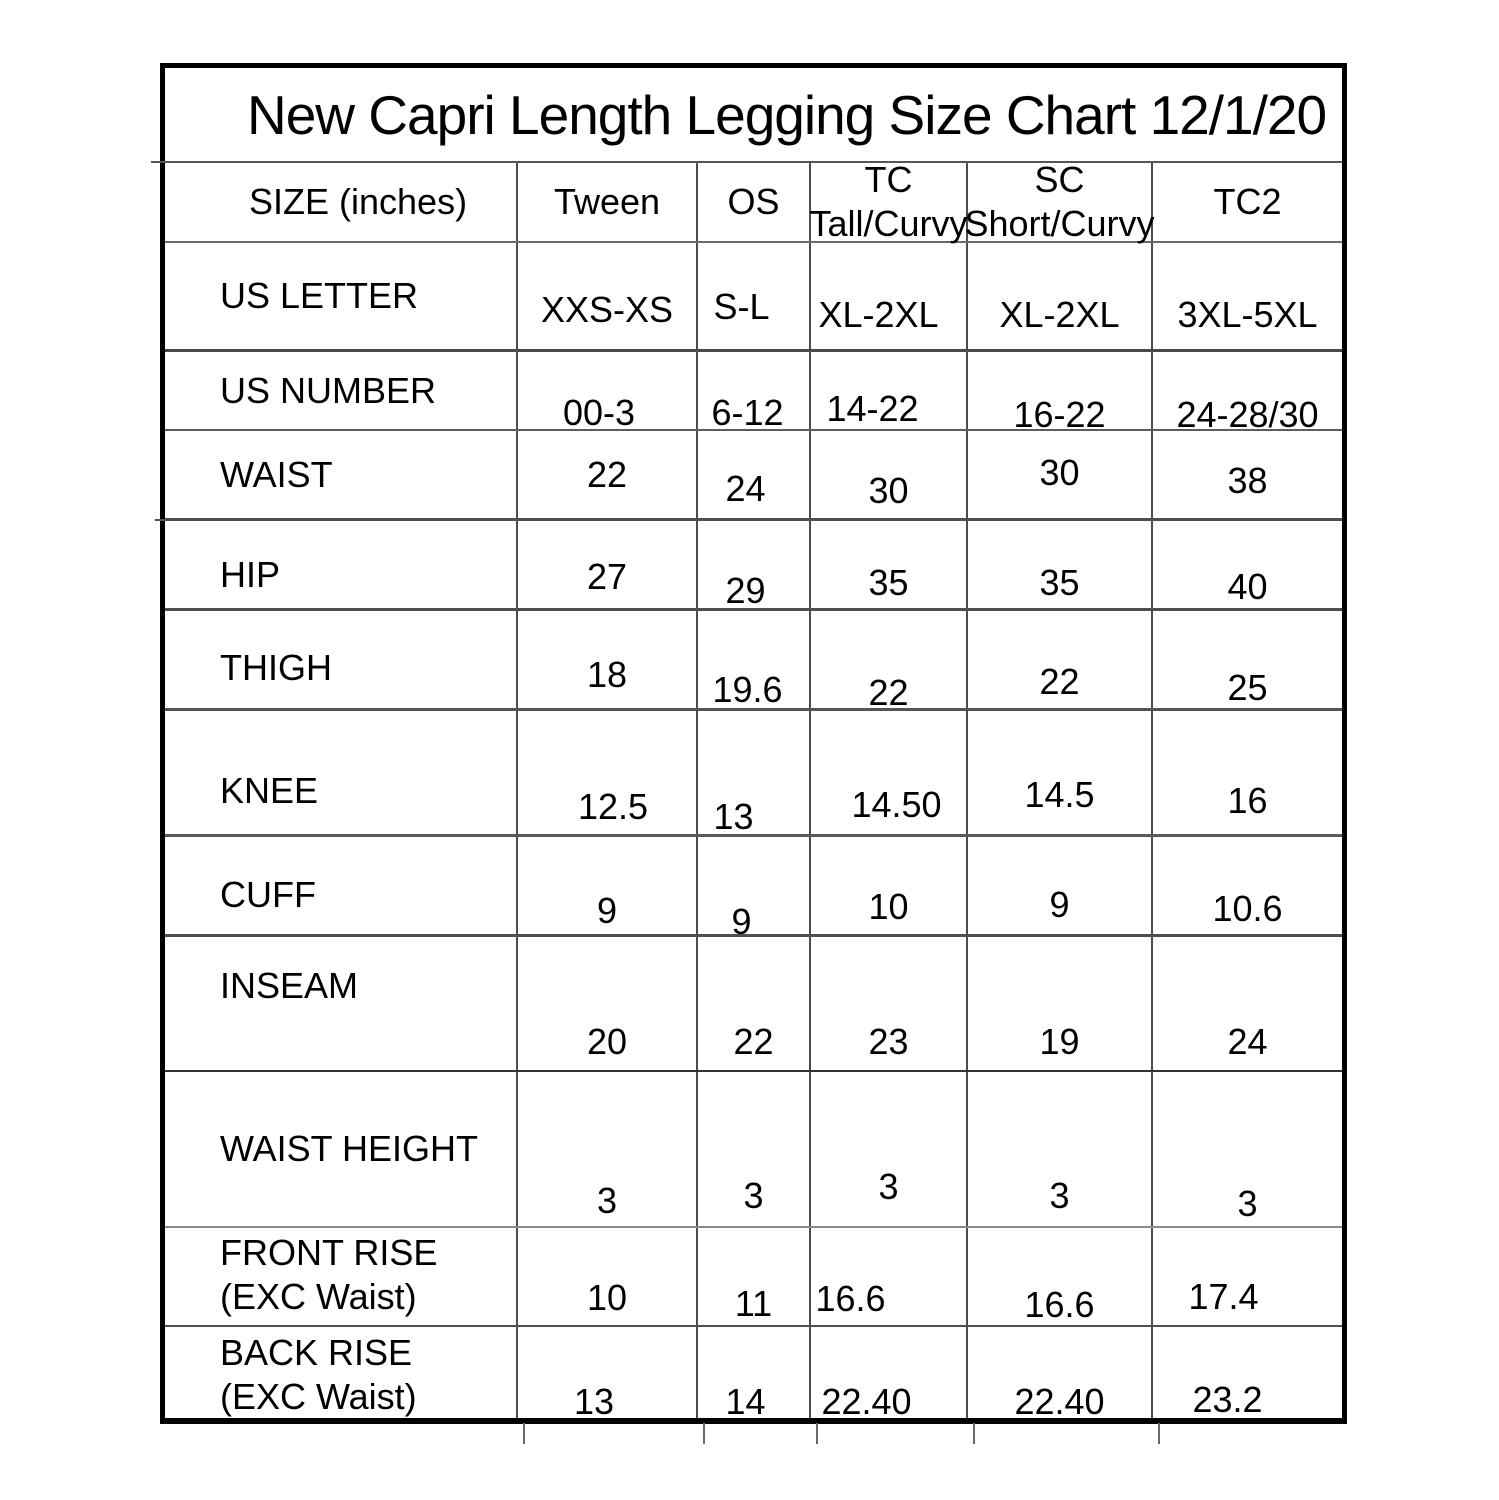 The image size is (1499, 1500). I want to click on row-label: KNEE, so click(341, 772).